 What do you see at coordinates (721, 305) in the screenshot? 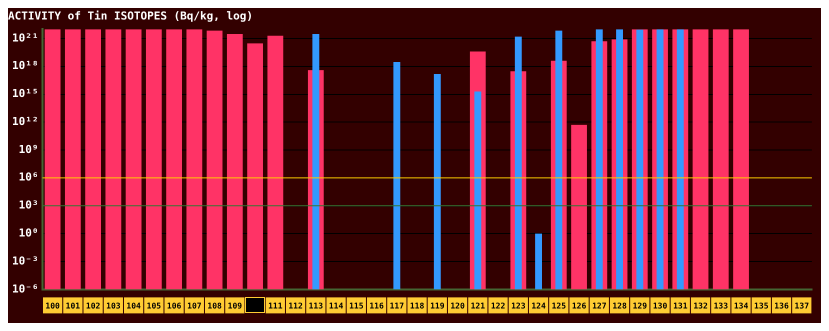
I see `x-tick-label: 133` at bounding box center [721, 305].